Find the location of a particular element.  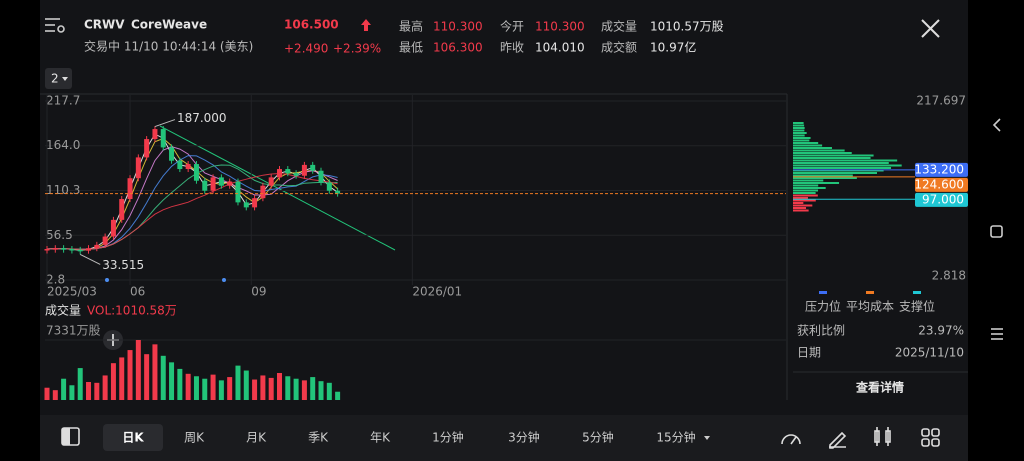

menu-icon is located at coordinates (55, 25).